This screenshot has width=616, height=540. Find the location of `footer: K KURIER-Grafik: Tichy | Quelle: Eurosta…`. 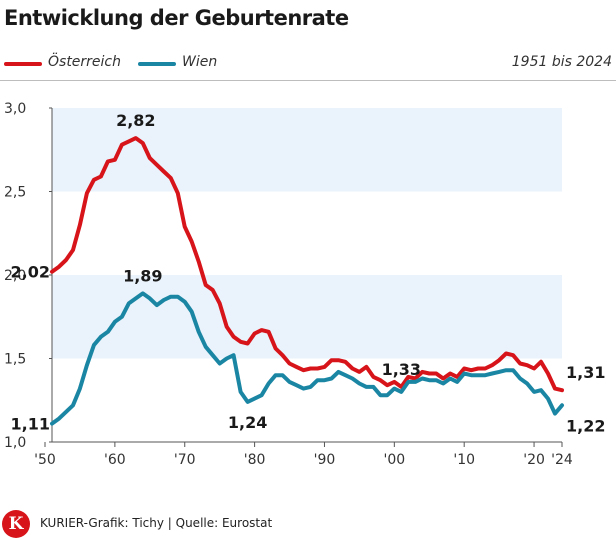

footer: K KURIER-Grafik: Tichy | Quelle: Eurosta… is located at coordinates (308, 519).